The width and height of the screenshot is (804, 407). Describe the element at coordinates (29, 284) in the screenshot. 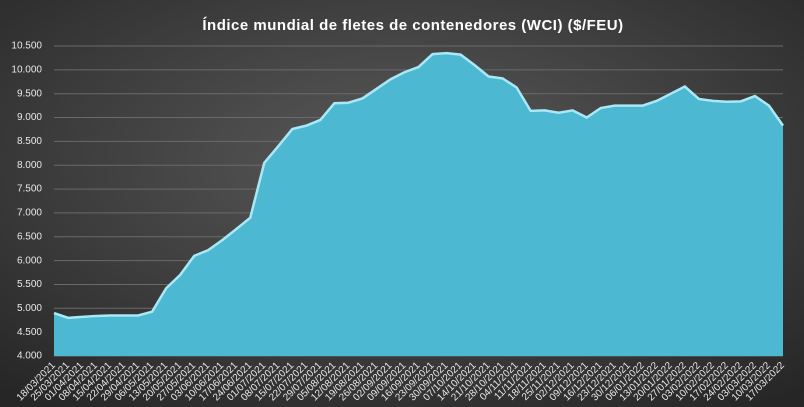

I see `y-tick-label: 5.500` at that location.